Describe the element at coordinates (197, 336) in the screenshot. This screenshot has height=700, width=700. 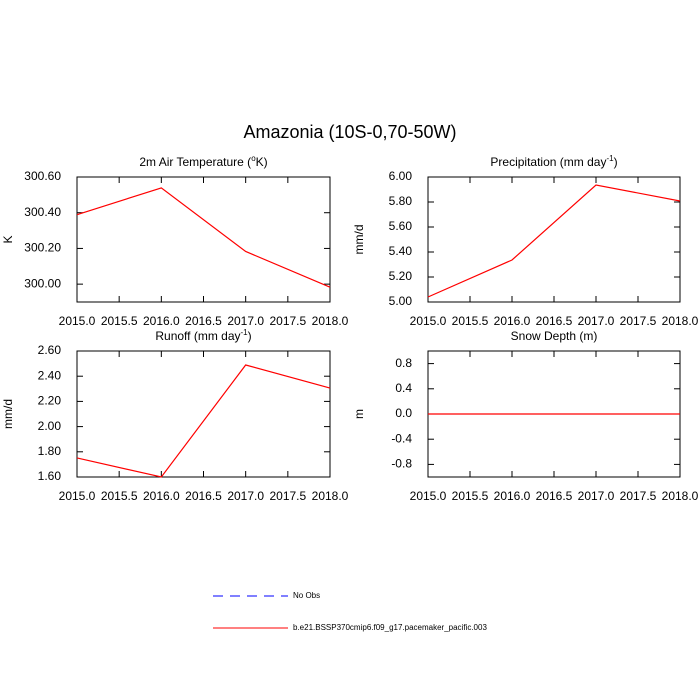
I see `title-part: Runoff (mm day` at that location.